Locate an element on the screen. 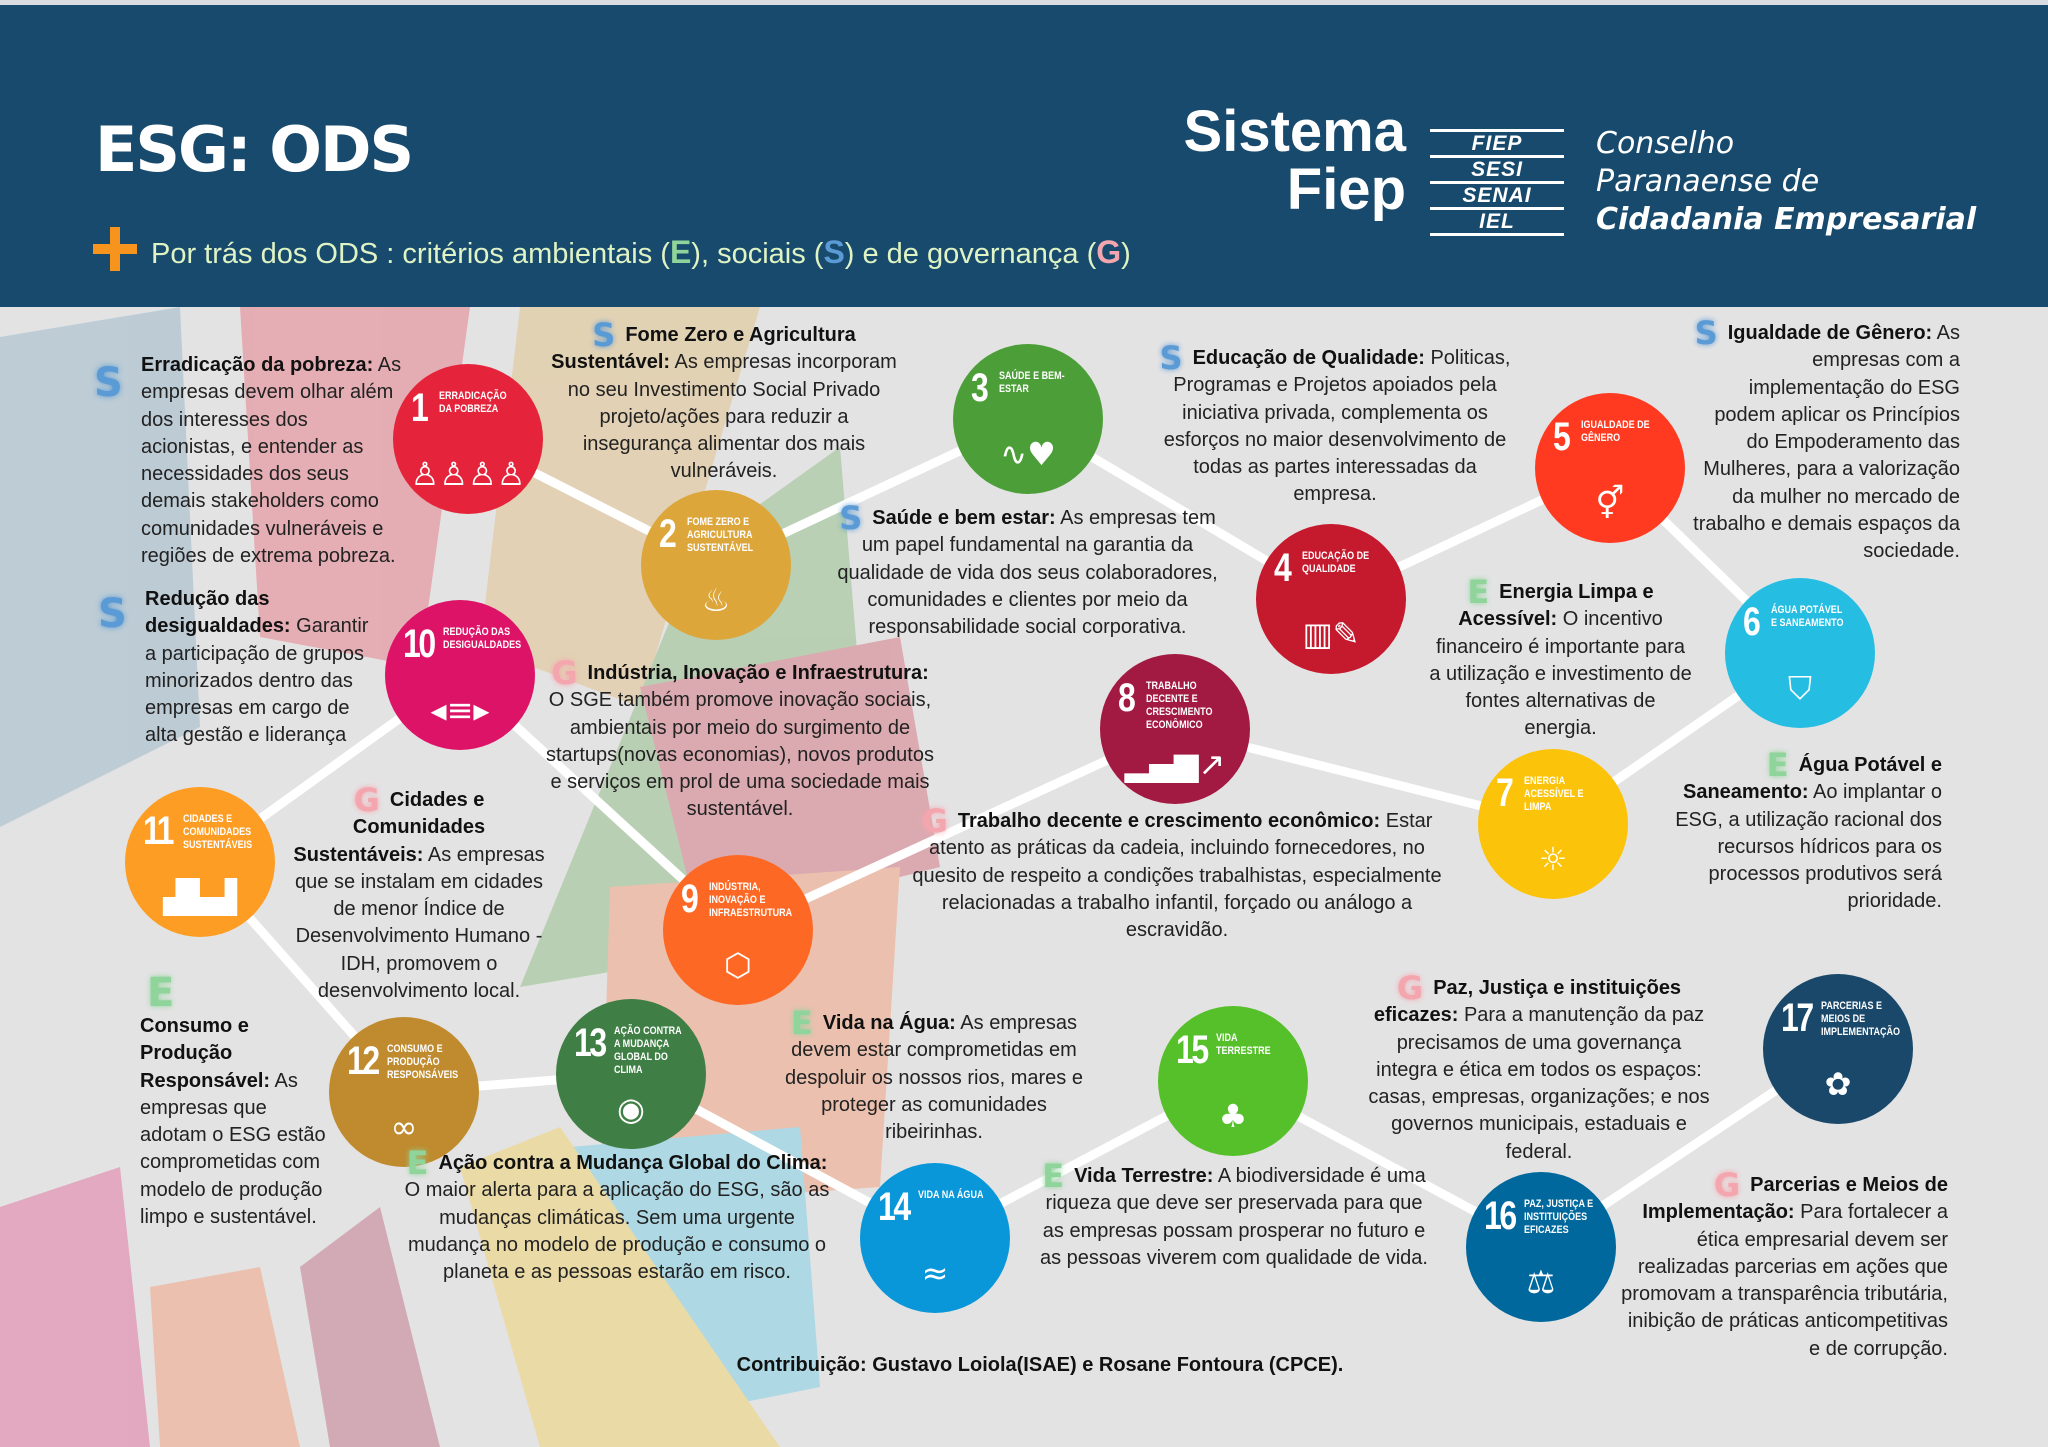 The height and width of the screenshot is (1447, 2048). social-letter-icon: S is located at coordinates (834, 252).